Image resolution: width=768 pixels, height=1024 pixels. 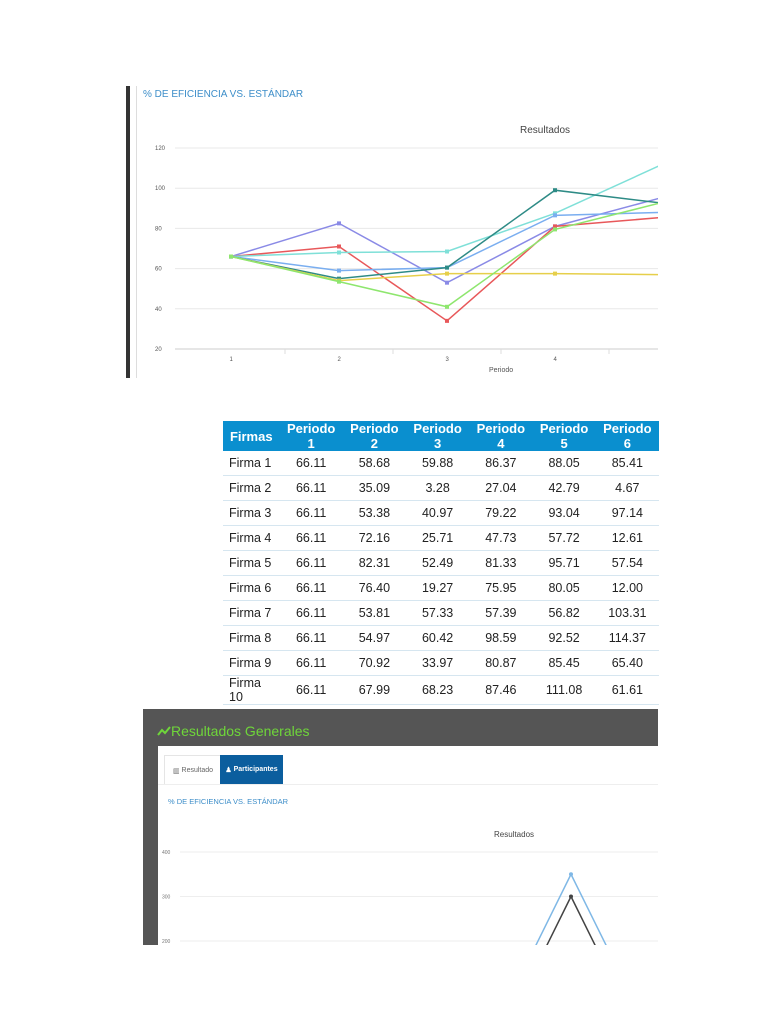 What do you see at coordinates (501, 463) in the screenshot?
I see `table-cell: 86.37` at bounding box center [501, 463].